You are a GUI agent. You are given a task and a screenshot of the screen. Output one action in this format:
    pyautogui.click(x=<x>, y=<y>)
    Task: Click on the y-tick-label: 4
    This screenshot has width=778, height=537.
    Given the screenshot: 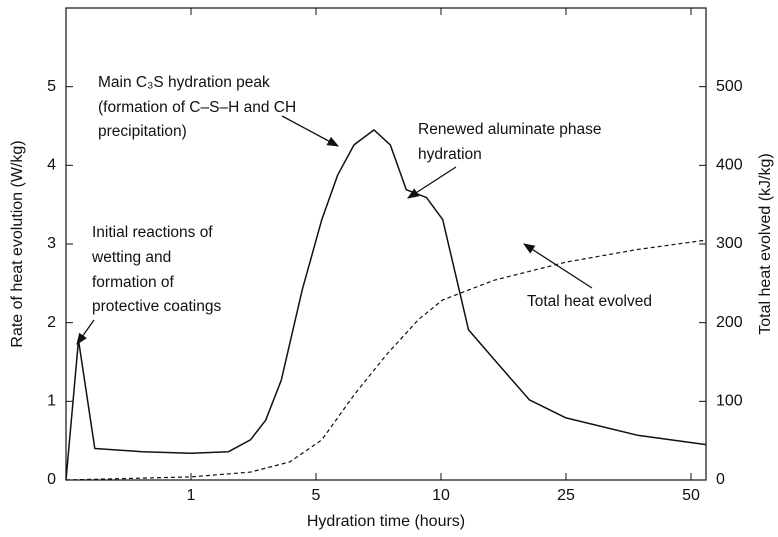 What is the action you would take?
    pyautogui.click(x=51, y=165)
    